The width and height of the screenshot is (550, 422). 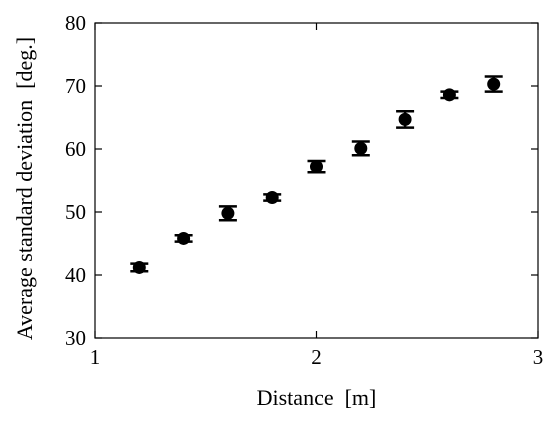 What do you see at coordinates (75, 86) in the screenshot?
I see `y-tick-label: 70` at bounding box center [75, 86].